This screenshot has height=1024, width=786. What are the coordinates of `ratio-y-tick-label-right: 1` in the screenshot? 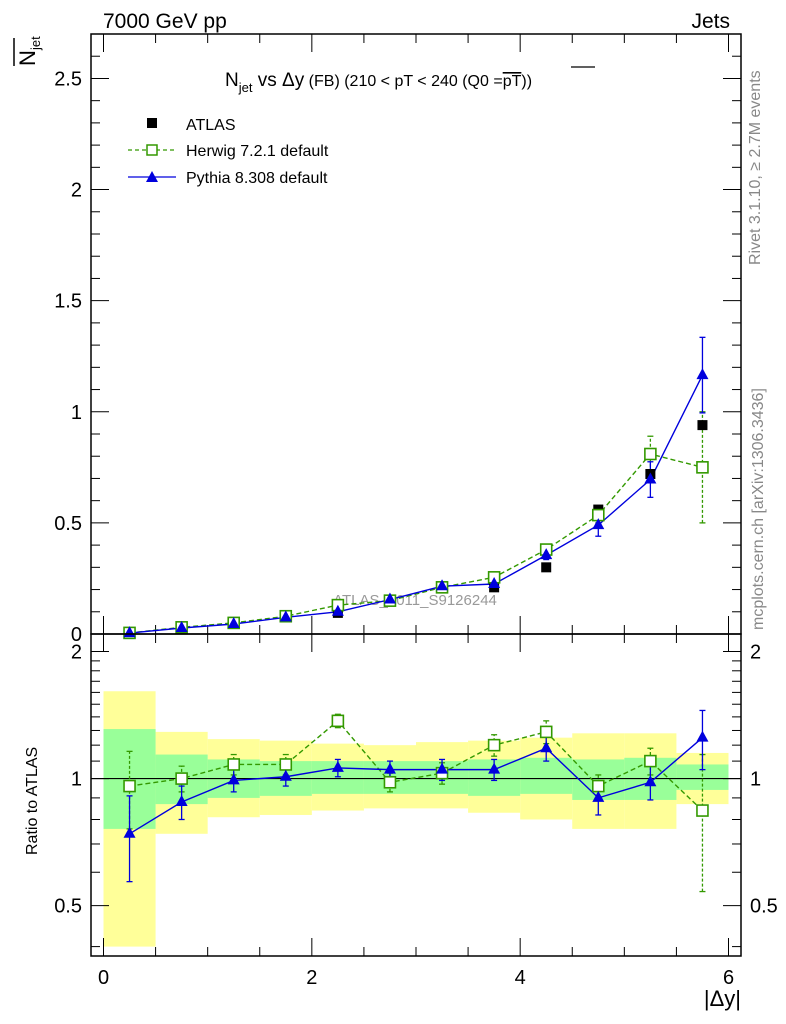 It's located at (755, 780).